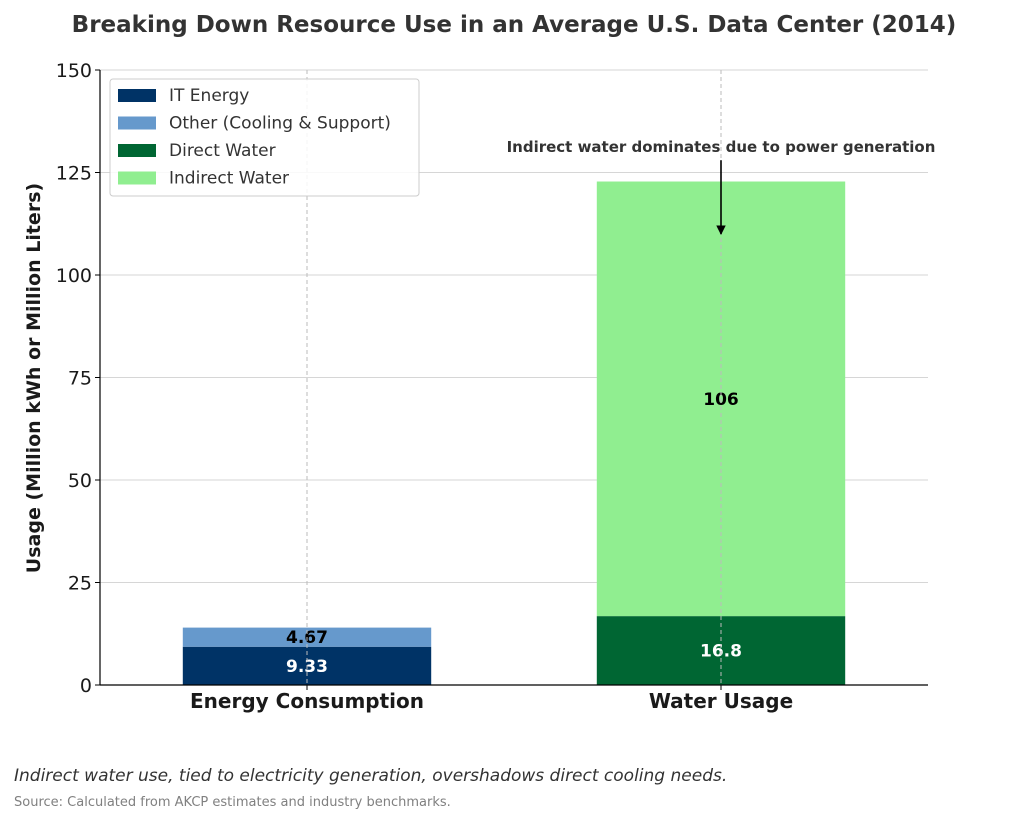  I want to click on legend-label: IT Energy, so click(209, 96).